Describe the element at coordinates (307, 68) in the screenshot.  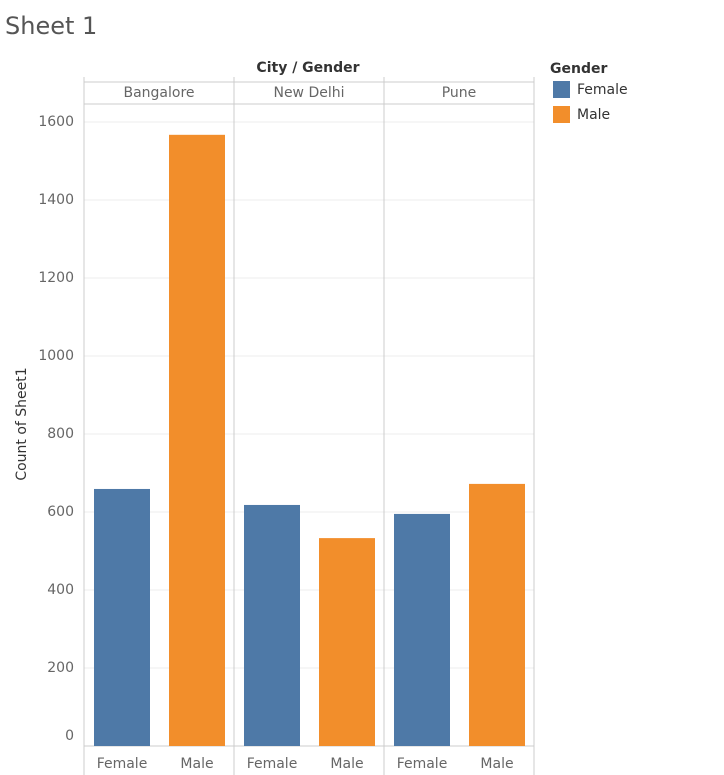
I see `column-header-title: City / Gender` at that location.